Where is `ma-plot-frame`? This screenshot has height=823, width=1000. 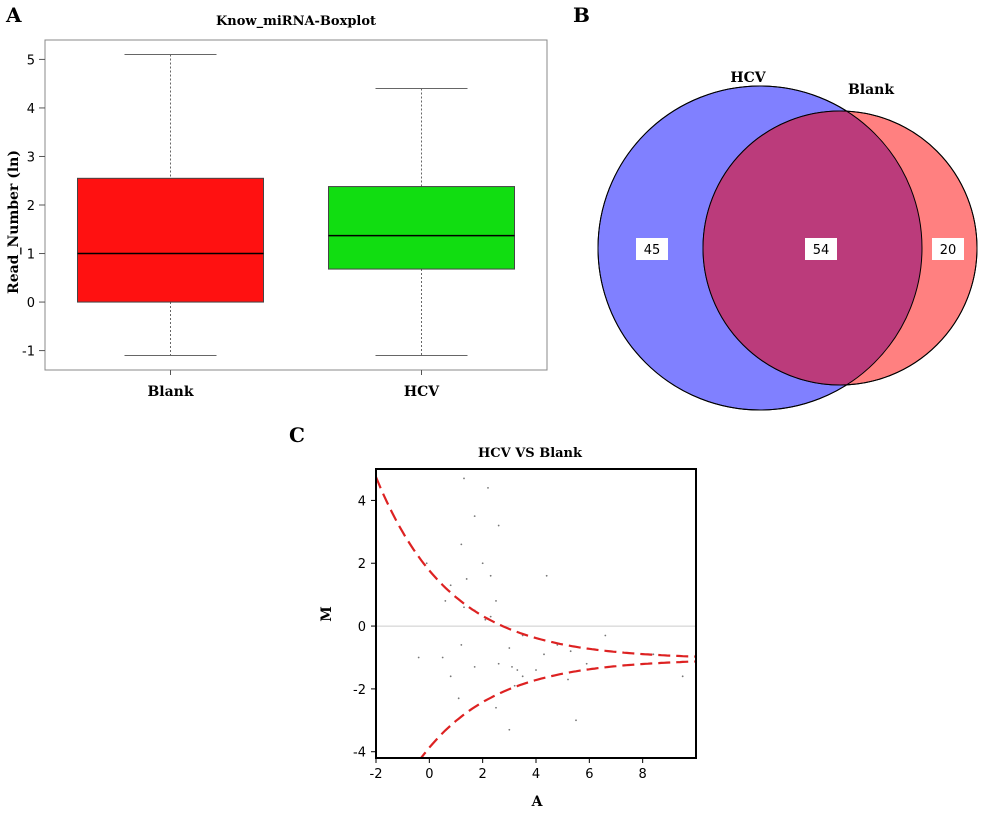 ma-plot-frame is located at coordinates (536, 613).